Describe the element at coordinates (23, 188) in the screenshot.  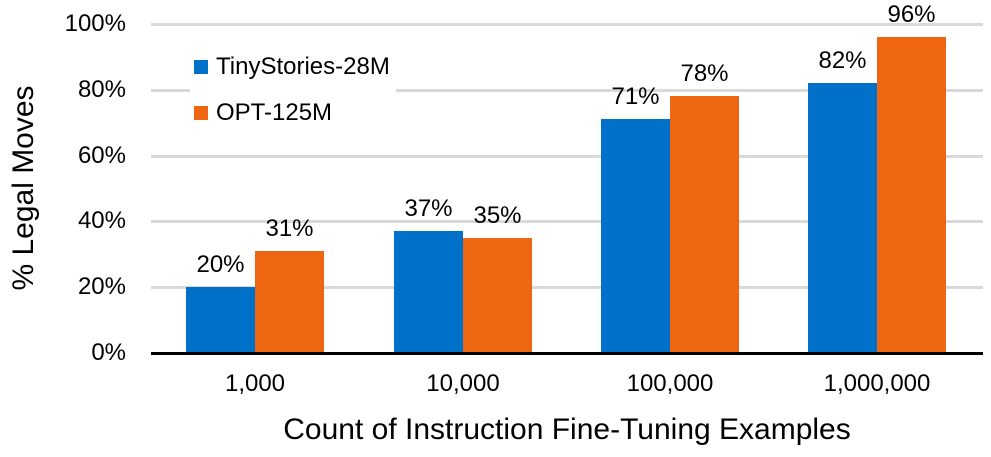
I see `y-axis-title: % Legal Moves` at that location.